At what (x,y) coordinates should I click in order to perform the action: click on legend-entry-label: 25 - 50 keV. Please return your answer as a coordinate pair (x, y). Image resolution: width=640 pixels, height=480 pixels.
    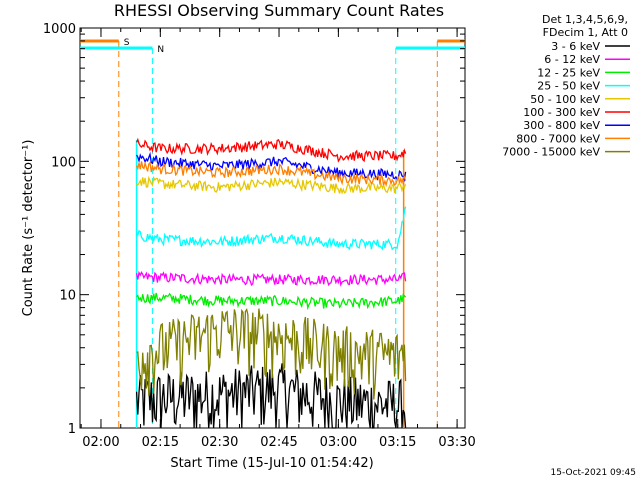
    Looking at the image, I should click on (568, 86).